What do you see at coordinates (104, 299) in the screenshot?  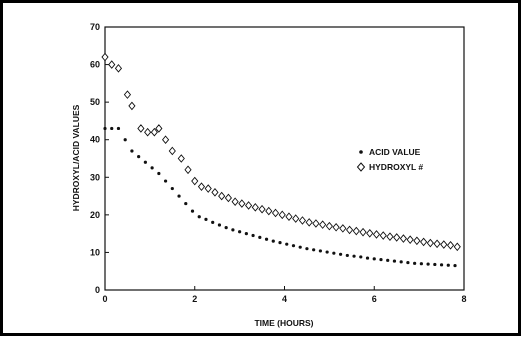 I see `x-tick-label: 0` at bounding box center [104, 299].